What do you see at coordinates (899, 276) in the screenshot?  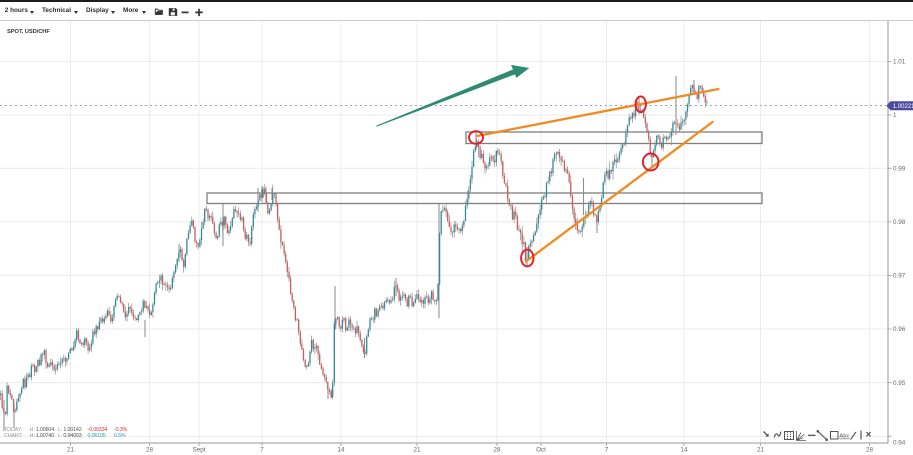 I see `svg-text: 0.97` at bounding box center [899, 276].